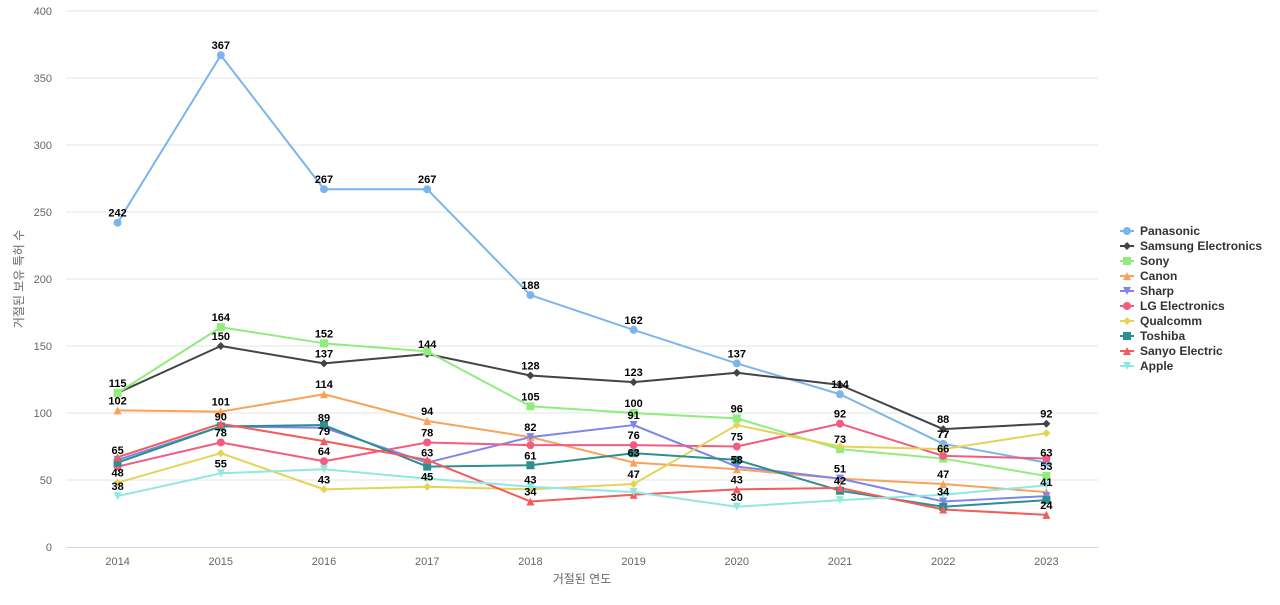 The image size is (1280, 605). I want to click on point-sony-2023, so click(1046, 475).